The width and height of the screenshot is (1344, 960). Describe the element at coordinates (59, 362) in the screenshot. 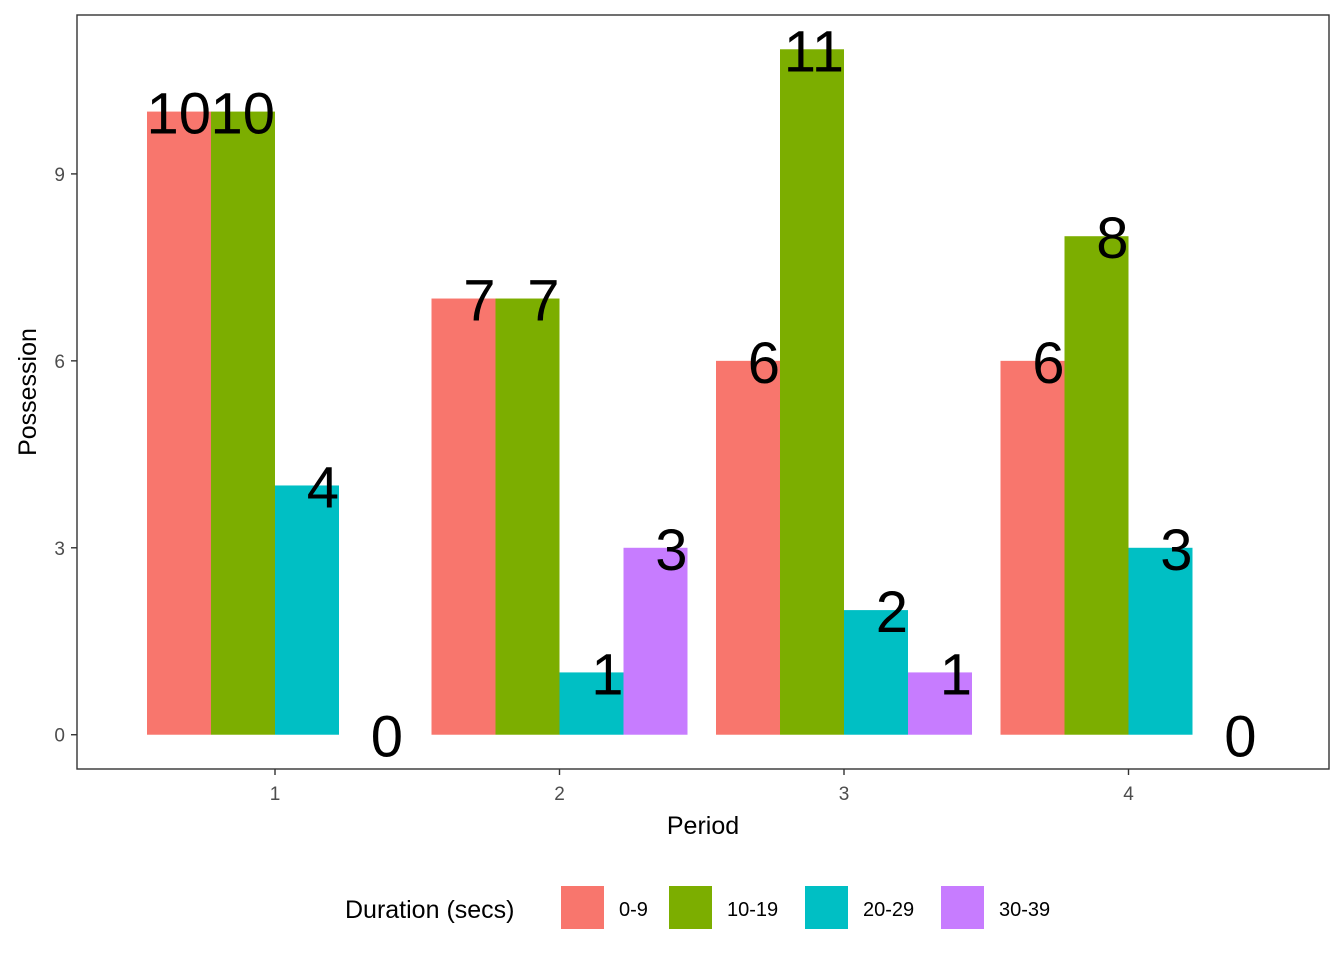

I see `y-tick-label-6: 6` at that location.